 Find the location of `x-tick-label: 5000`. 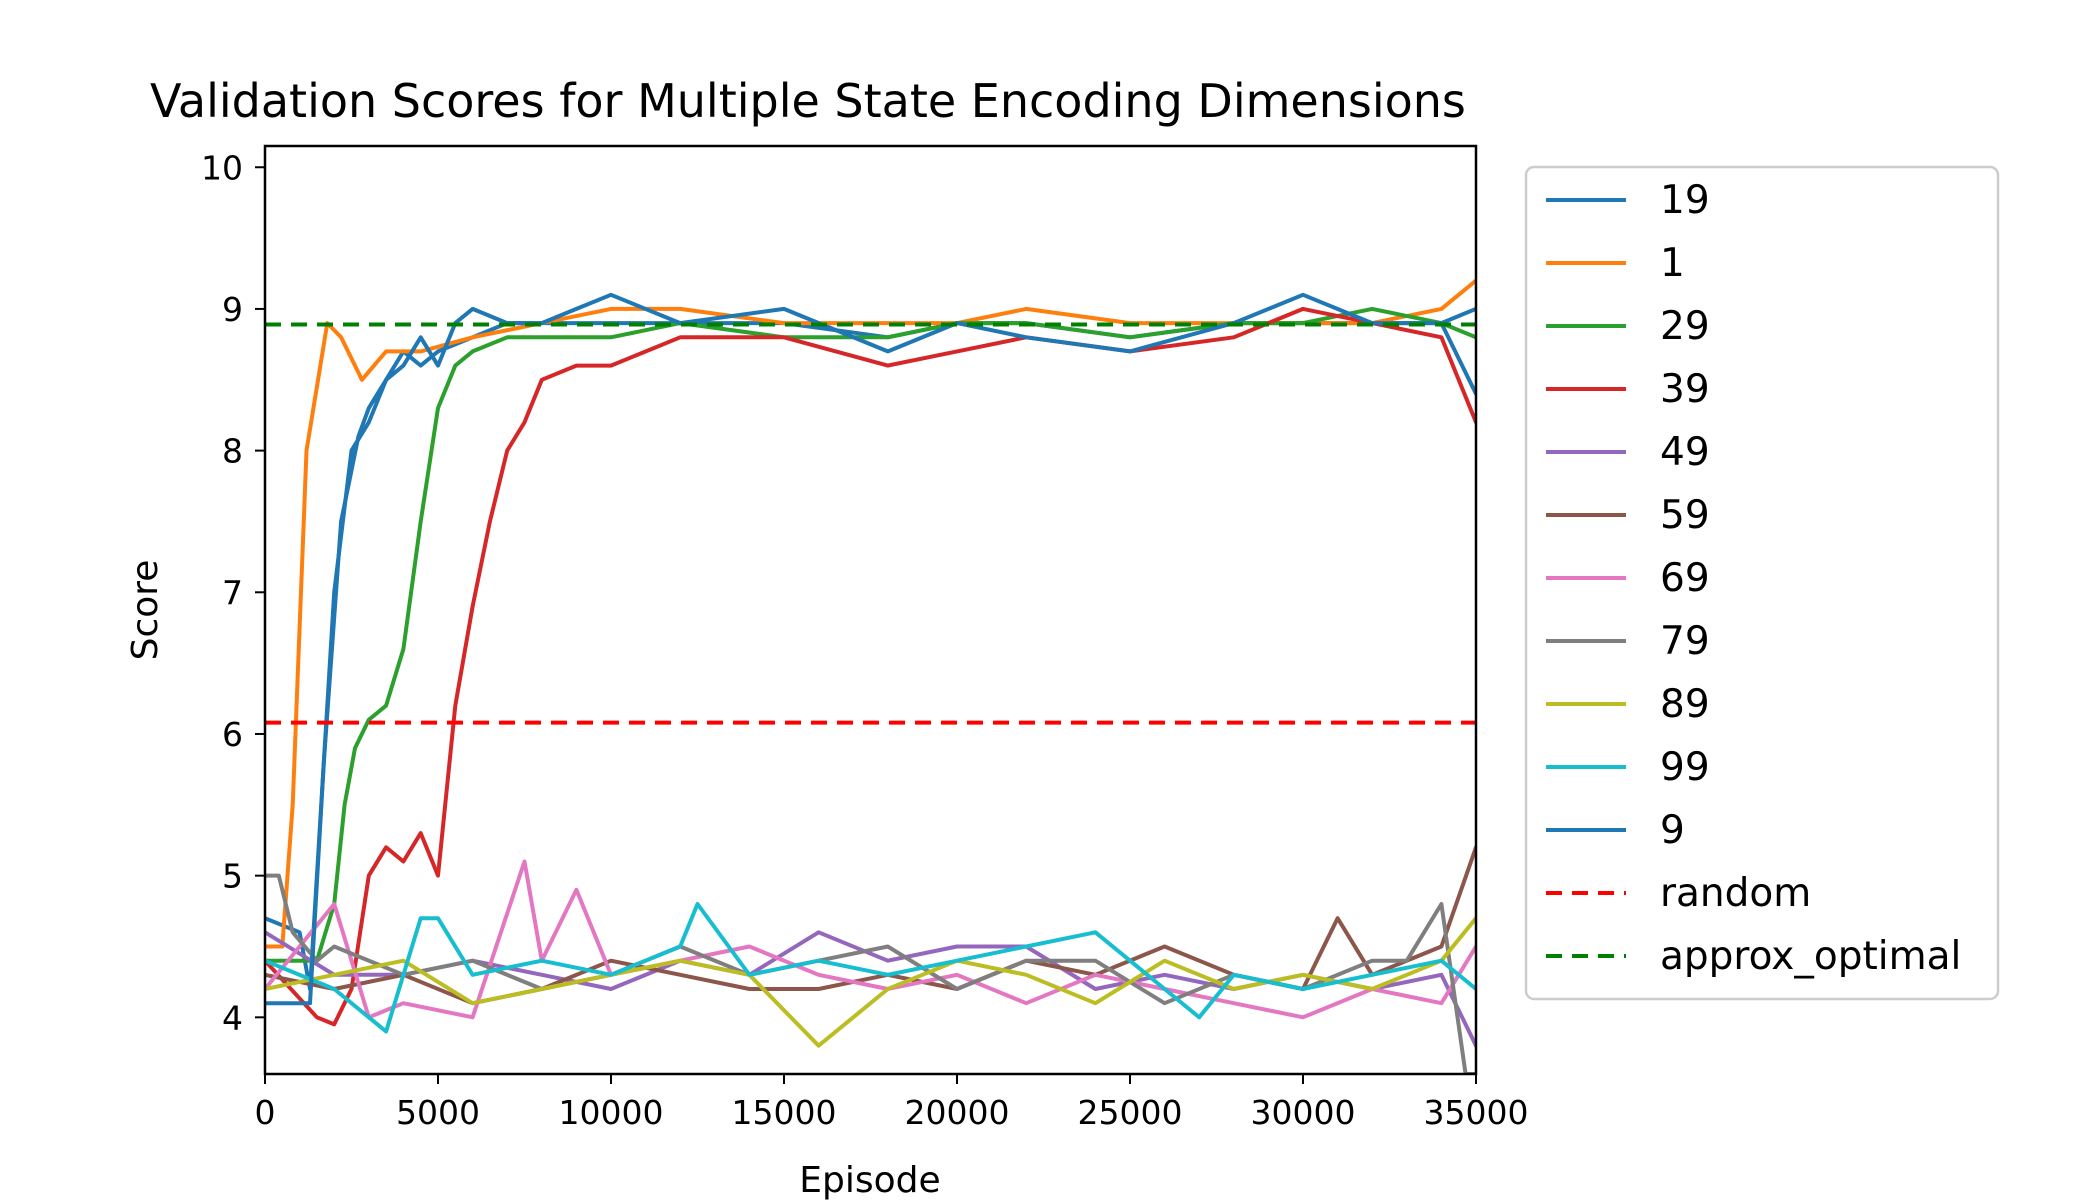

x-tick-label: 5000 is located at coordinates (438, 1112).